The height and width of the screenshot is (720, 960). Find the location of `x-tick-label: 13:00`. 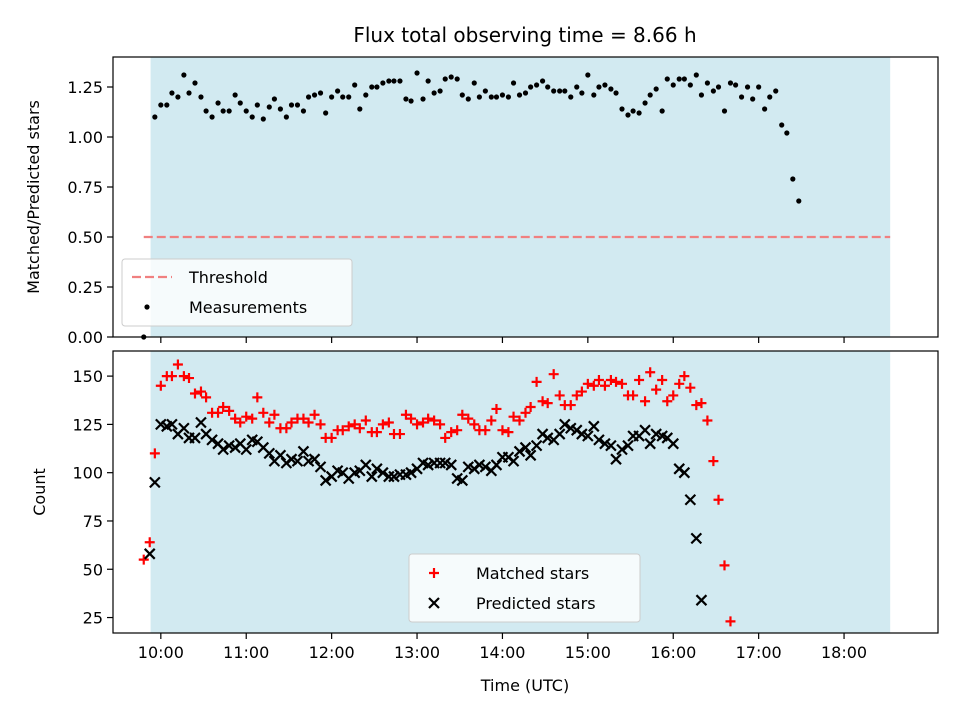

x-tick-label: 13:00 is located at coordinates (417, 652).